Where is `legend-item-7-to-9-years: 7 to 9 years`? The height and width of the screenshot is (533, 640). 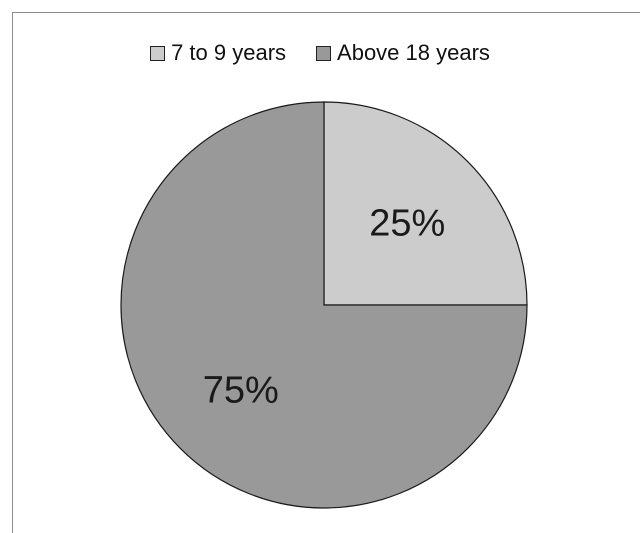
legend-item-7-to-9-years: 7 to 9 years is located at coordinates (218, 53).